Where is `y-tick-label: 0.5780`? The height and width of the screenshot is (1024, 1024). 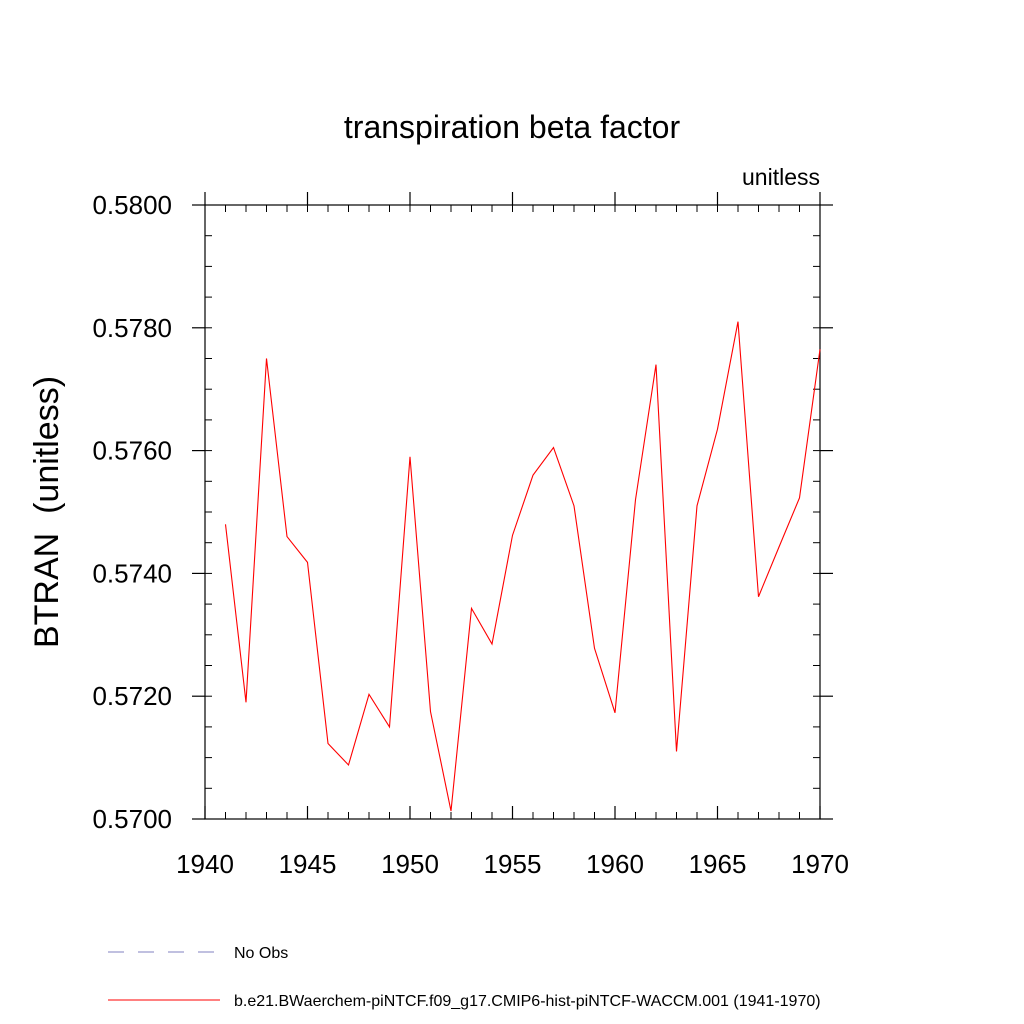 y-tick-label: 0.5780 is located at coordinates (132, 328).